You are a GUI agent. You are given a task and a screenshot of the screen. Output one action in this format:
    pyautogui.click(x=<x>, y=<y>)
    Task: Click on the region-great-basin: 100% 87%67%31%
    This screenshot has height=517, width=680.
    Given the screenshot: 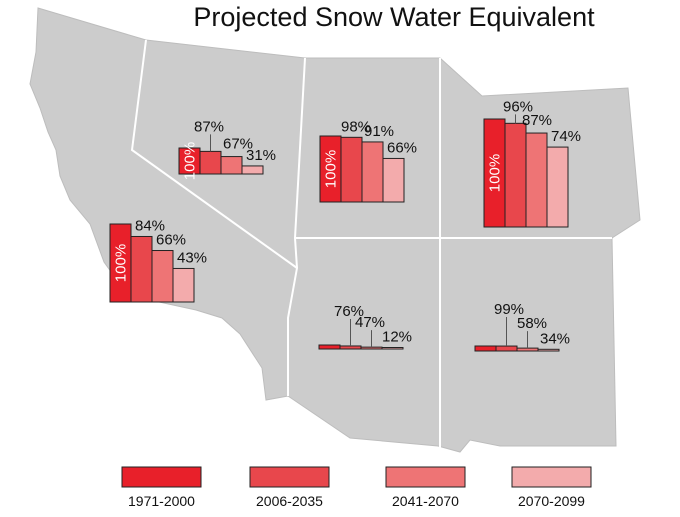 What is the action you would take?
    pyautogui.click(x=227, y=149)
    